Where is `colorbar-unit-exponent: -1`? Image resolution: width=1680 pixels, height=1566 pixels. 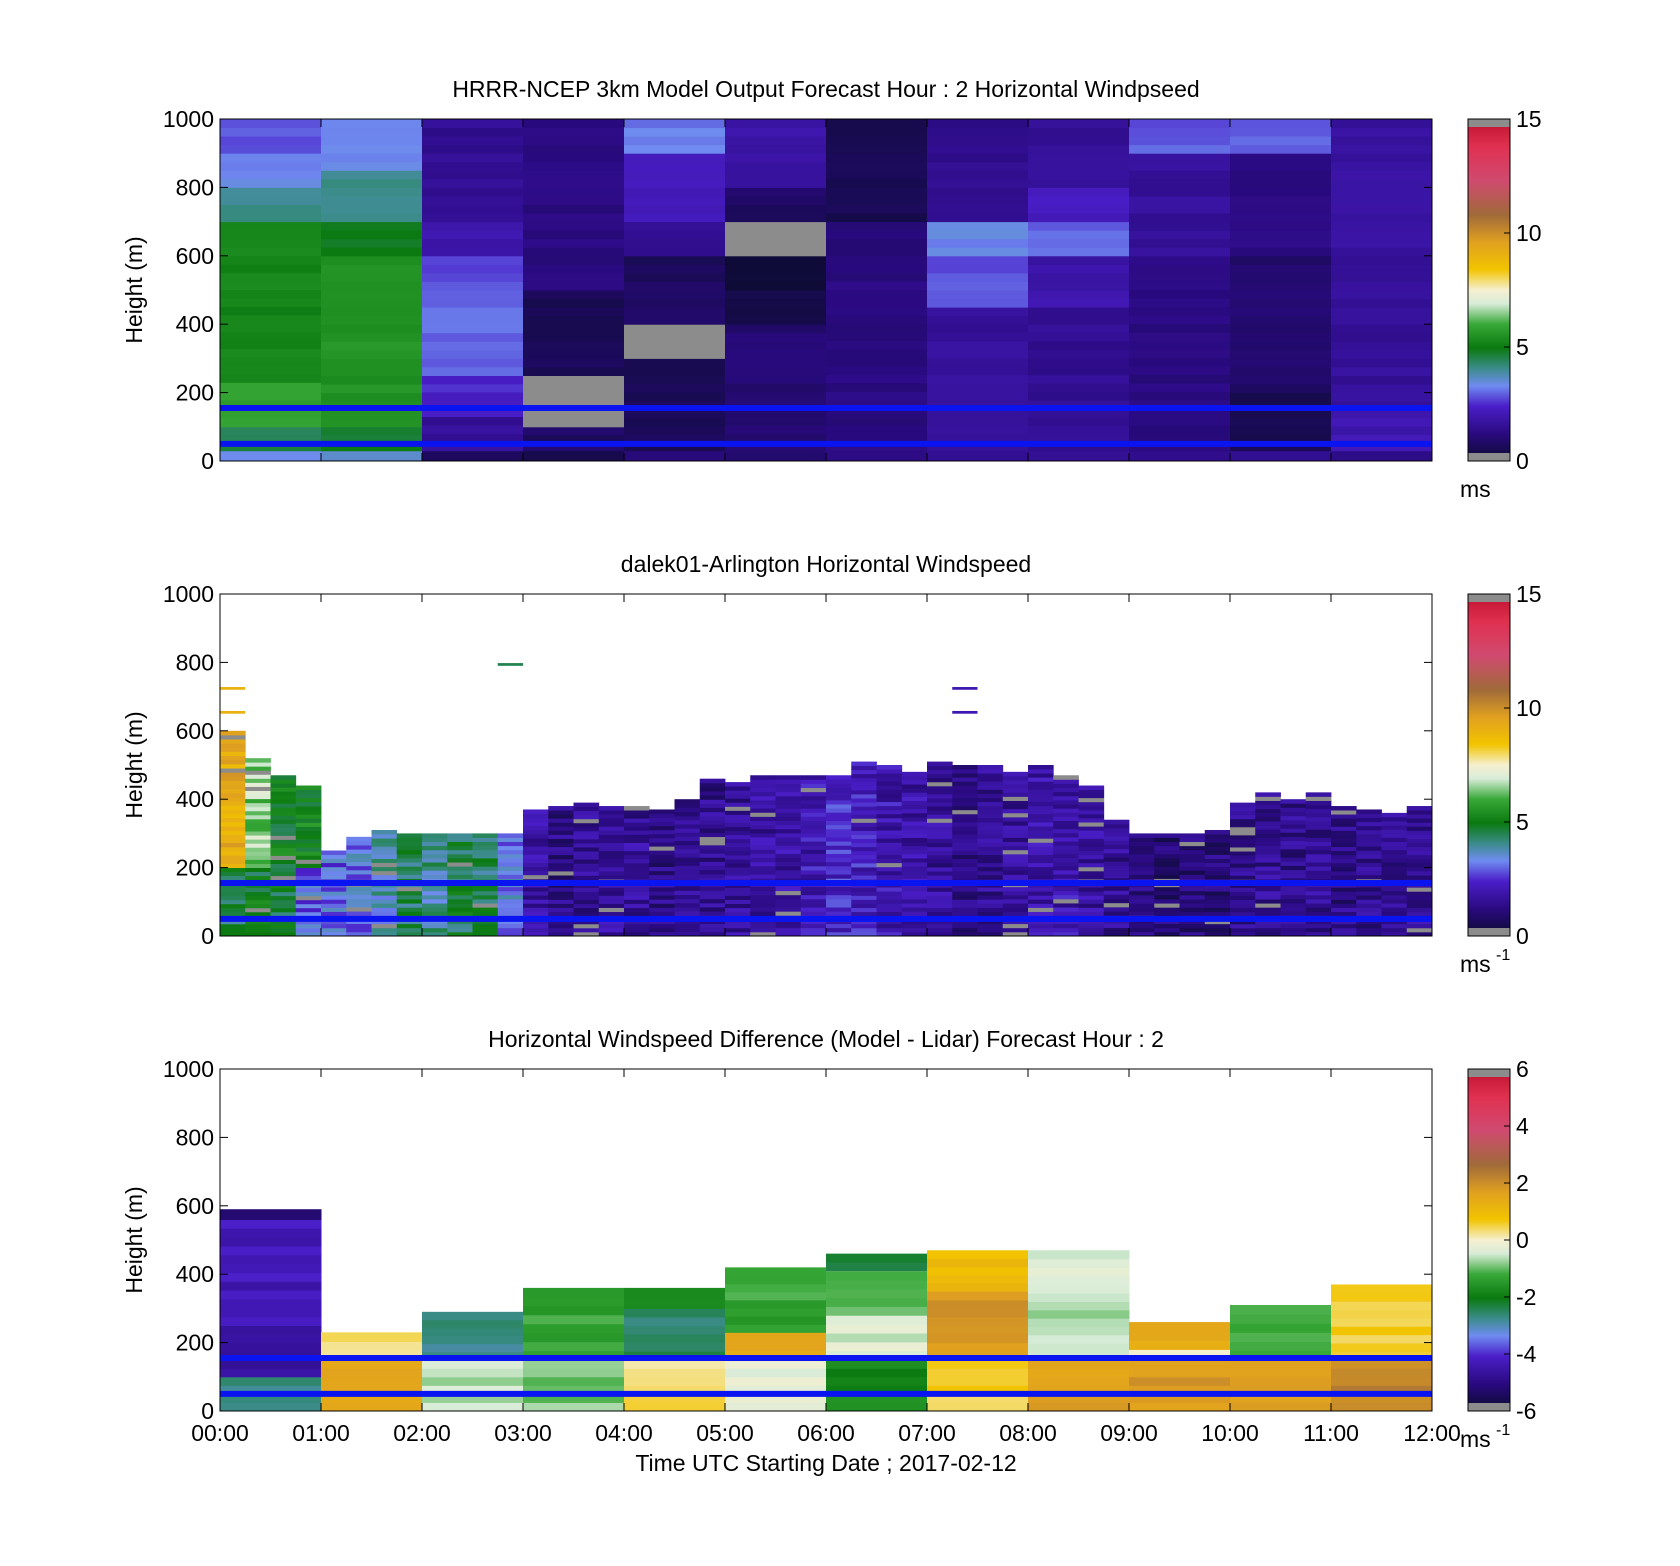
colorbar-unit-exponent: -1 is located at coordinates (1503, 955).